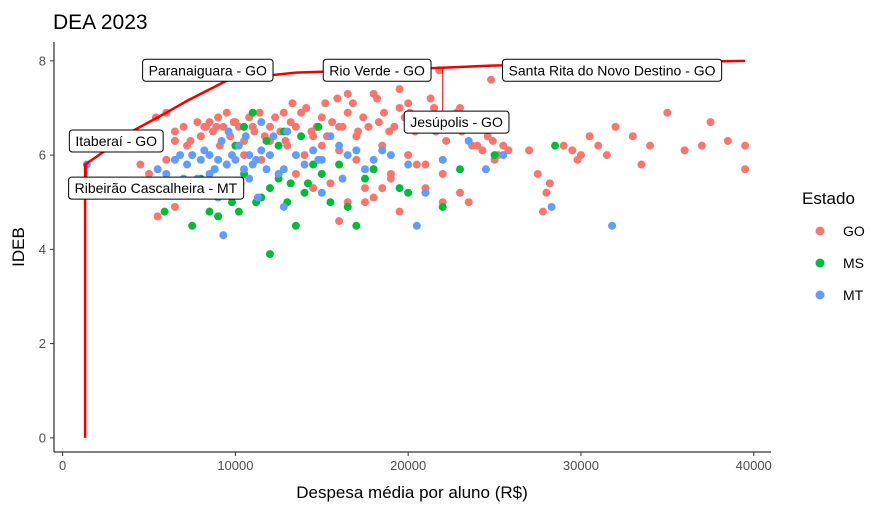 The width and height of the screenshot is (888, 512). What do you see at coordinates (18, 247) in the screenshot?
I see `y-axis-title: IDEB` at bounding box center [18, 247].